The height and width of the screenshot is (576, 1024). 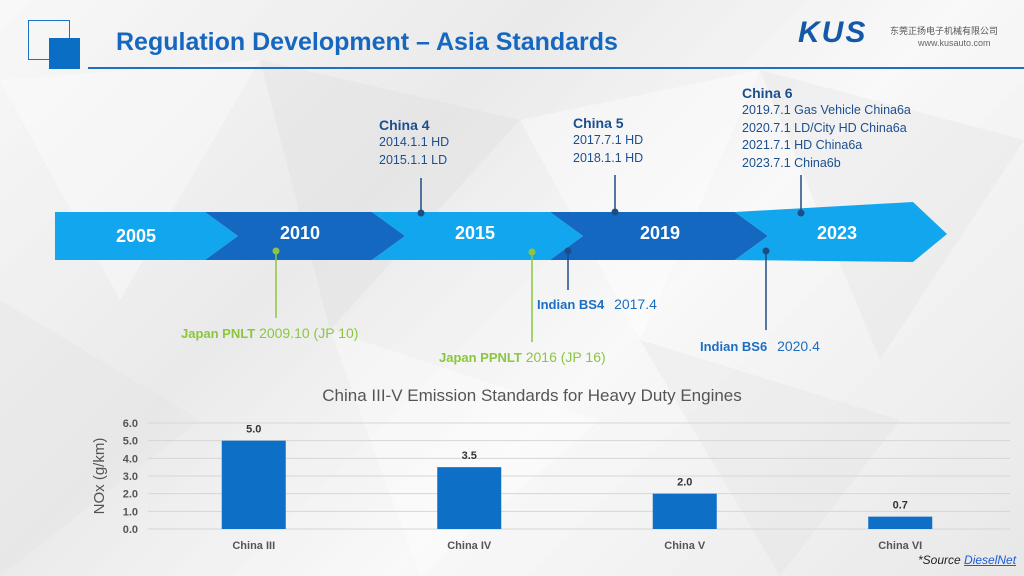 I want to click on company-name: 东莞正扬电子机械有限公司, so click(x=944, y=31).